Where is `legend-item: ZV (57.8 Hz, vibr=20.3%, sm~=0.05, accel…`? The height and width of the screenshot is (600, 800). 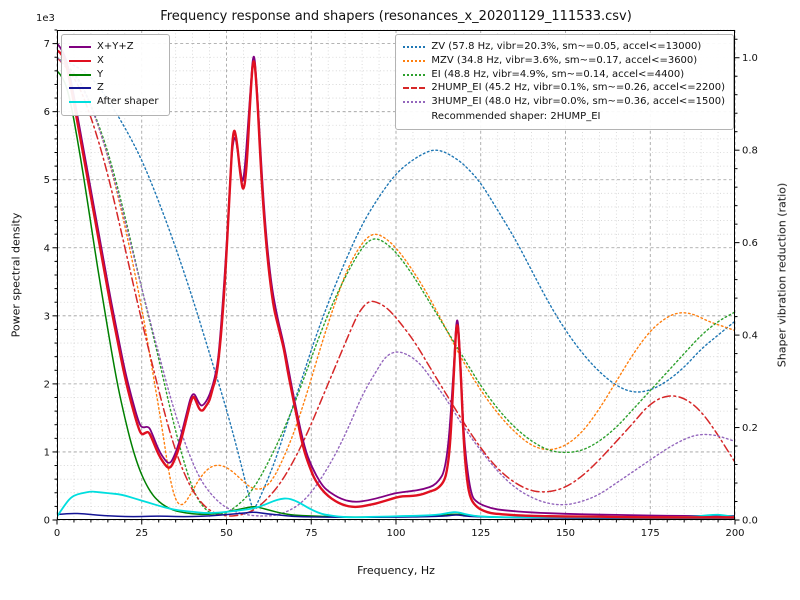
legend-item: ZV (57.8 Hz, vibr=20.3%, sm~=0.05, accel… is located at coordinates (564, 47).